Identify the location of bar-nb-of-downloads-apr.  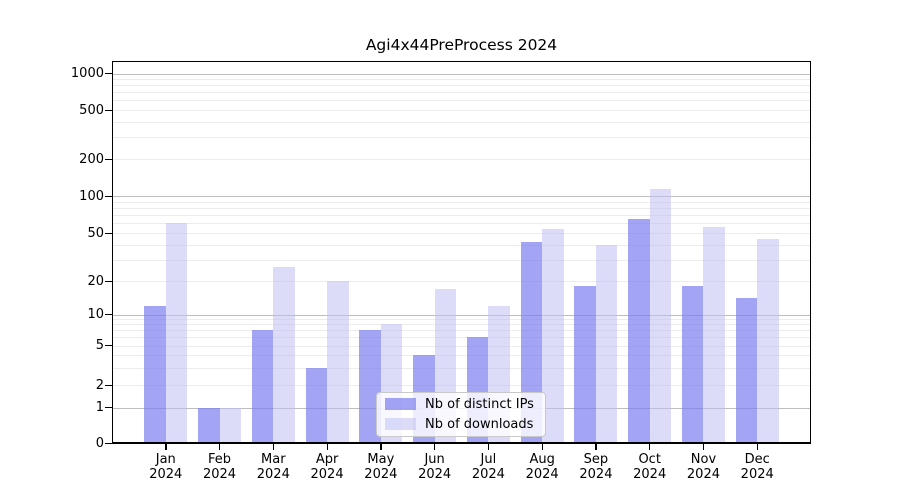
(338, 362).